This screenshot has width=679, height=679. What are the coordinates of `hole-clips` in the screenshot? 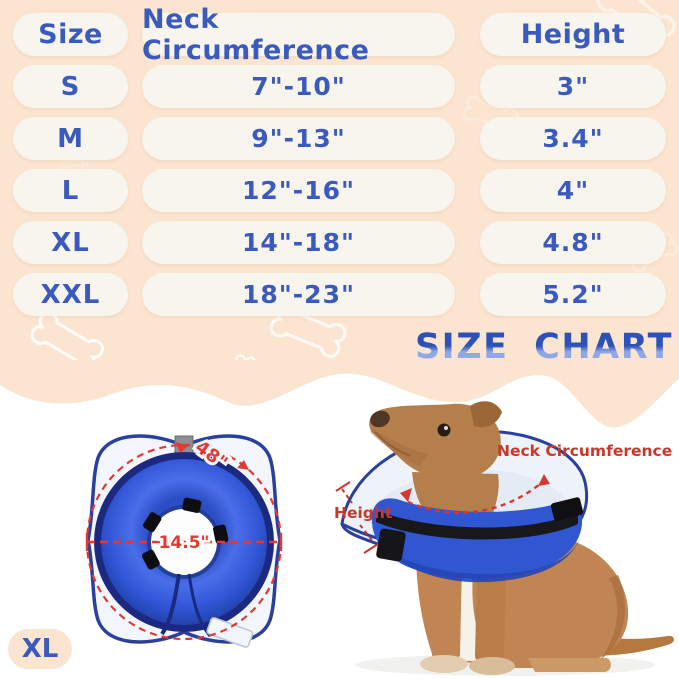 It's located at (185, 533).